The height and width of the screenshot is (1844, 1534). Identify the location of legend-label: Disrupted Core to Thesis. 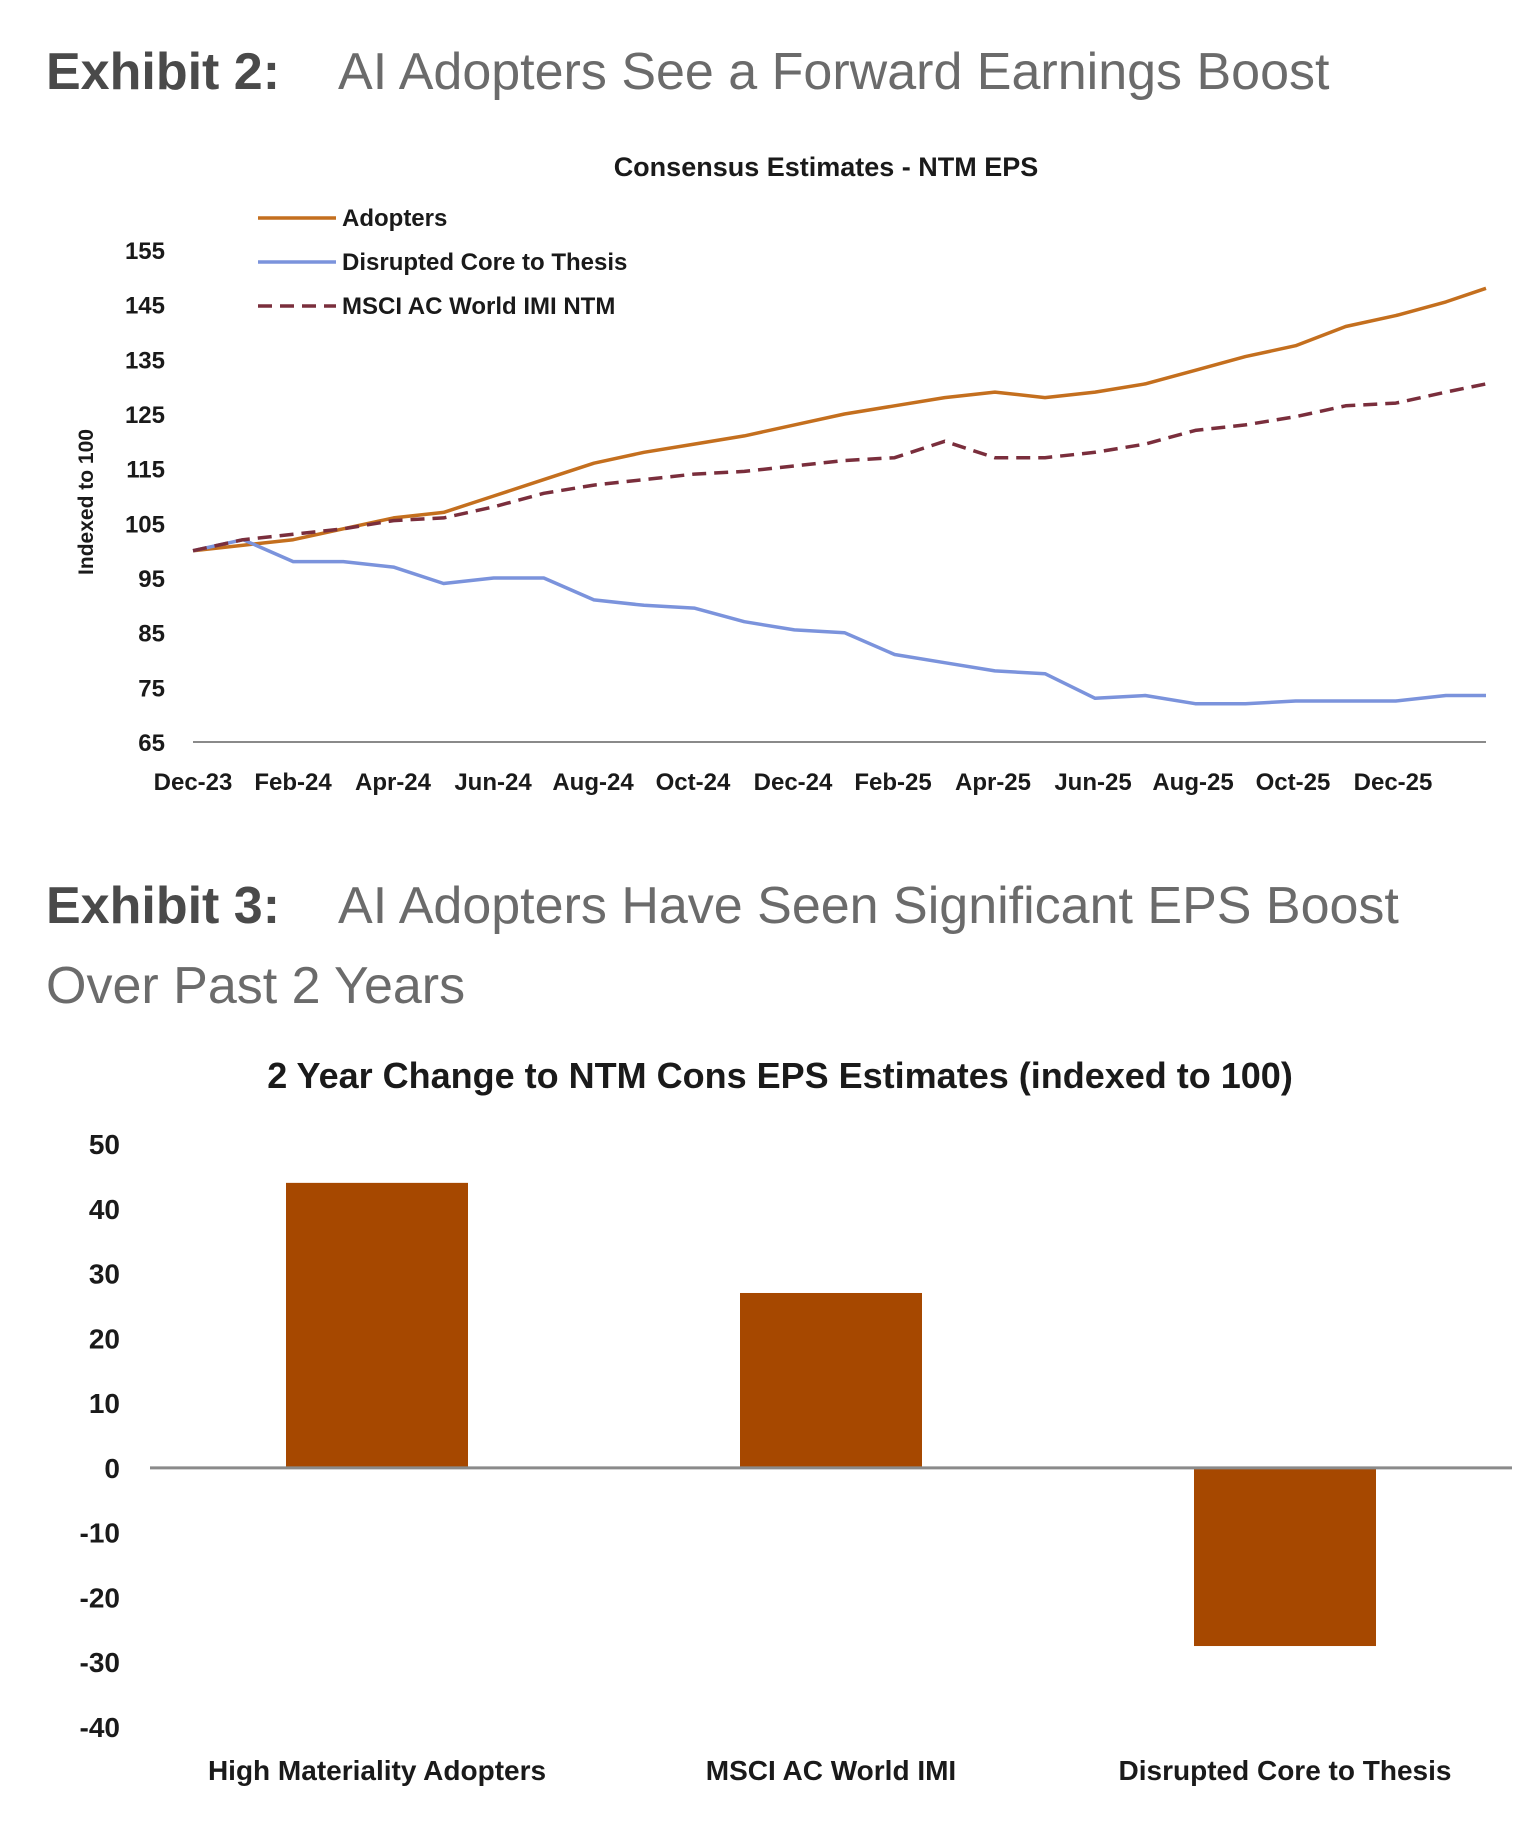
(484, 262).